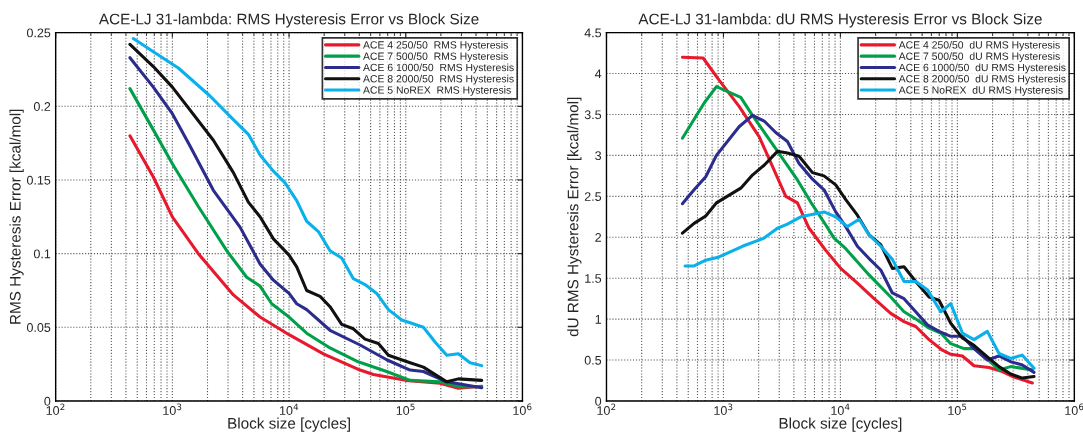  Describe the element at coordinates (840, 20) in the screenshot. I see `chart-title: ACE-LJ 31-lambda: dU RMS Hysteresis Error vs Block Size` at that location.